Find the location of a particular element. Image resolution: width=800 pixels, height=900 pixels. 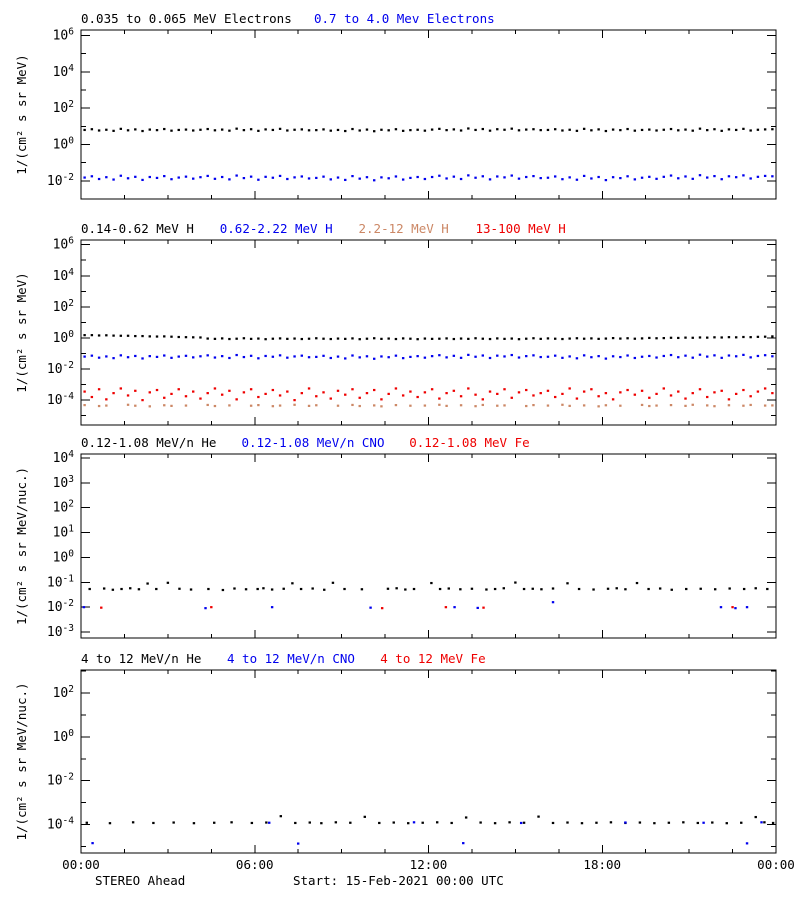

y-tick-label: 10² is located at coordinates (63, 507).